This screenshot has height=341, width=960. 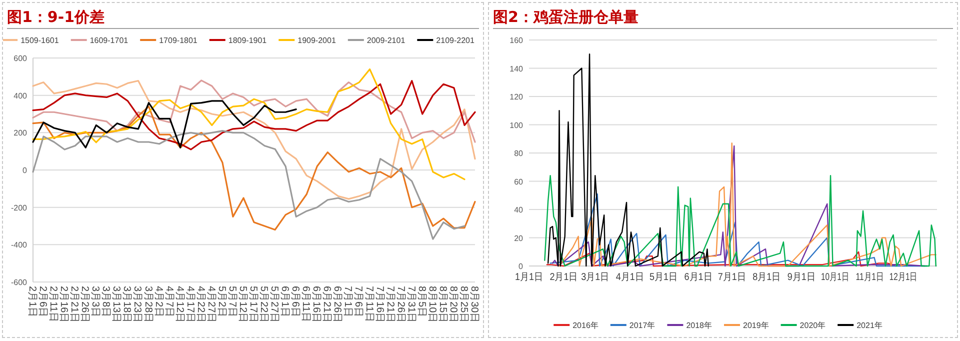 What do you see at coordinates (168, 302) in the screenshot?
I see `x-tick-label: 4月7日` at bounding box center [168, 302].